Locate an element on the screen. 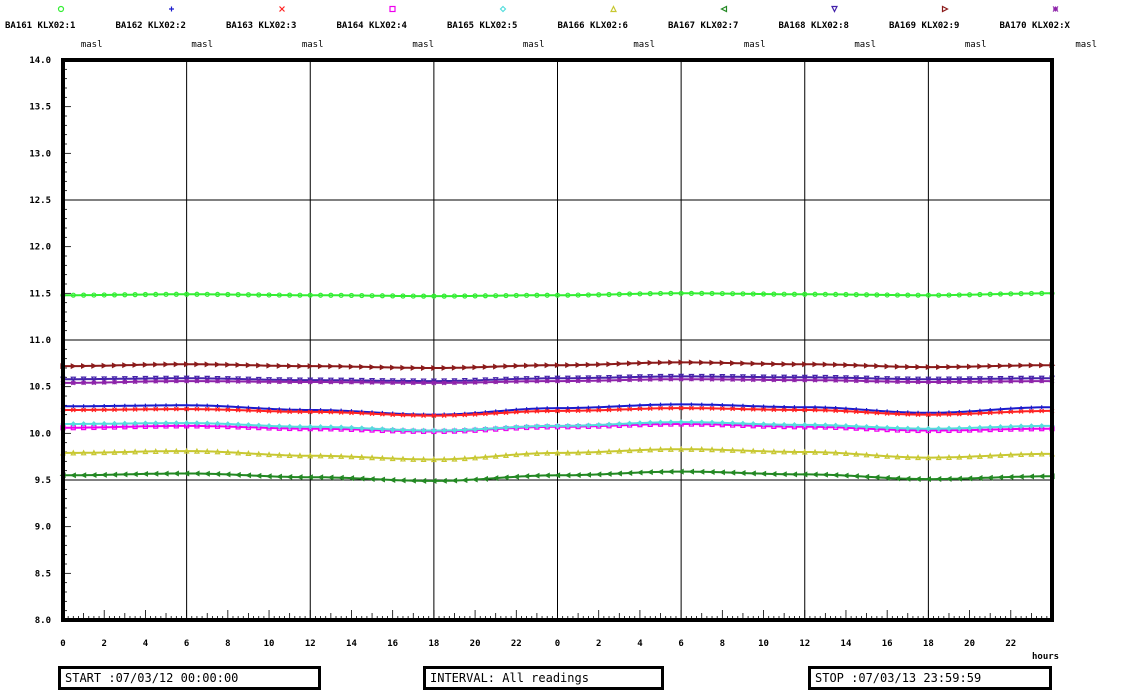 The width and height of the screenshot is (1121, 697). plus-icon is located at coordinates (171, 9).